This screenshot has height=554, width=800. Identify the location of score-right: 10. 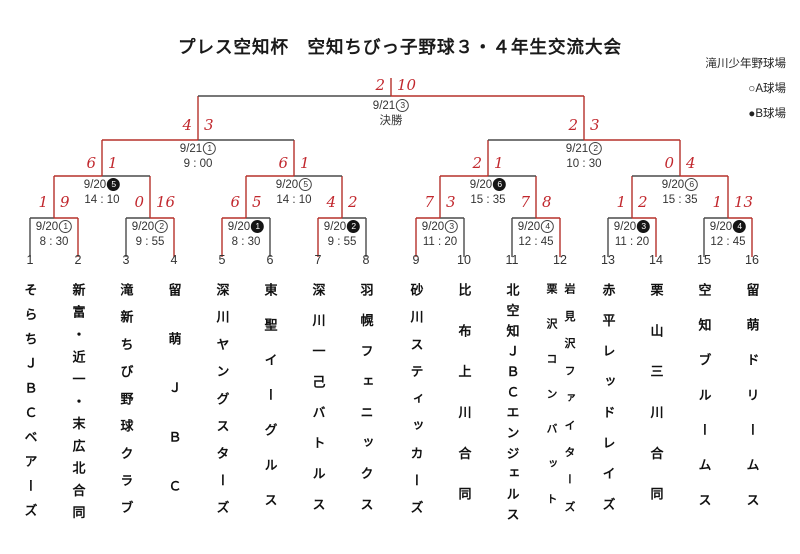
(407, 85).